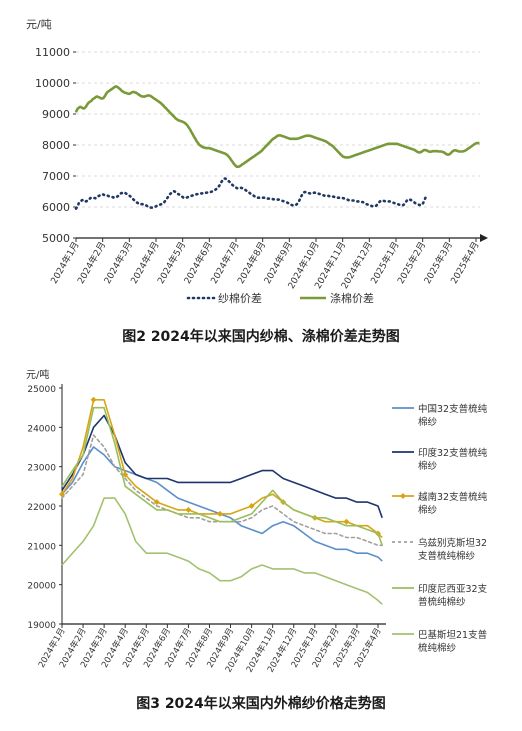 This screenshot has width=522, height=731. Describe the element at coordinates (56, 145) in the screenshot. I see `y-tick-label: 8000` at that location.